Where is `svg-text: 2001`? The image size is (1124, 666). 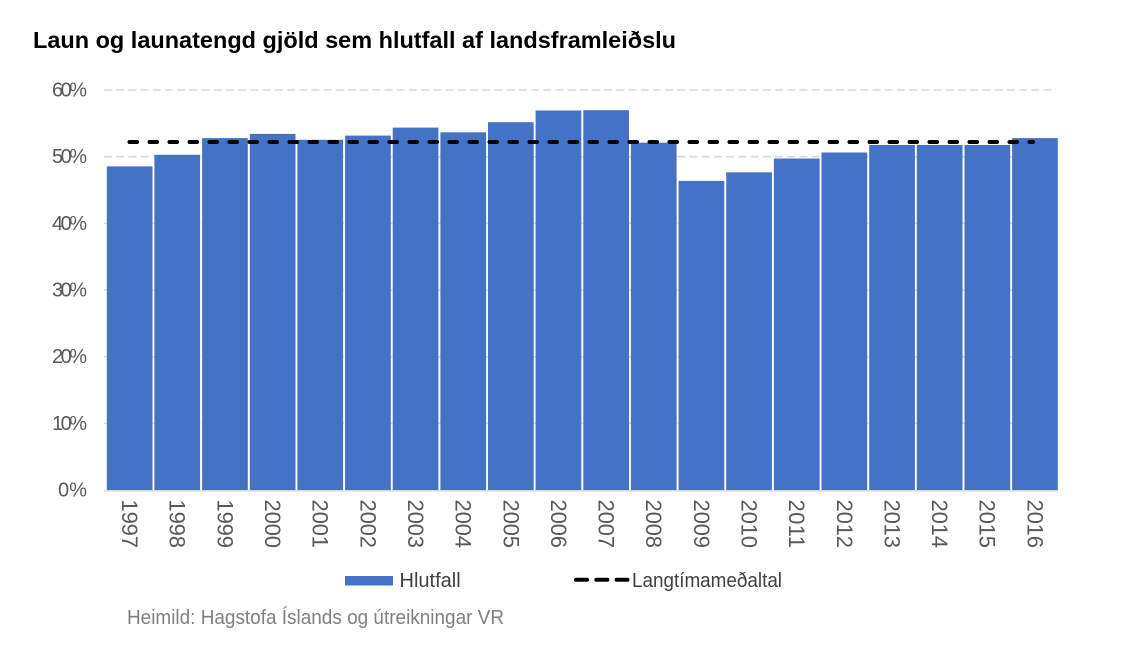 svg-text: 2001 is located at coordinates (320, 524).